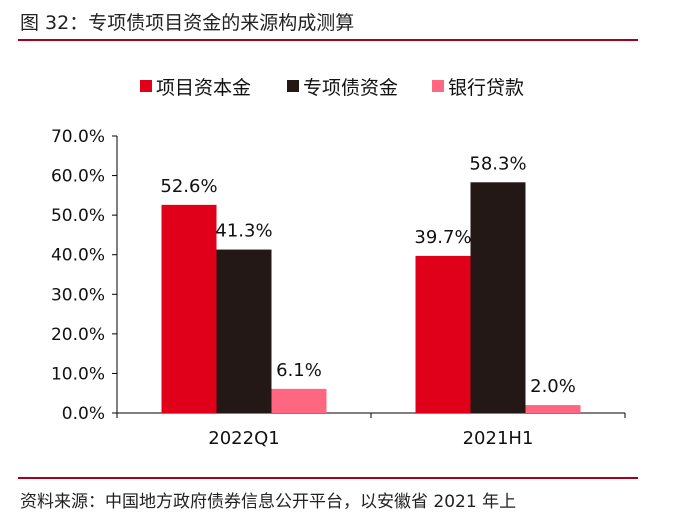  I want to click on data-label: 6.1%, so click(299, 370).